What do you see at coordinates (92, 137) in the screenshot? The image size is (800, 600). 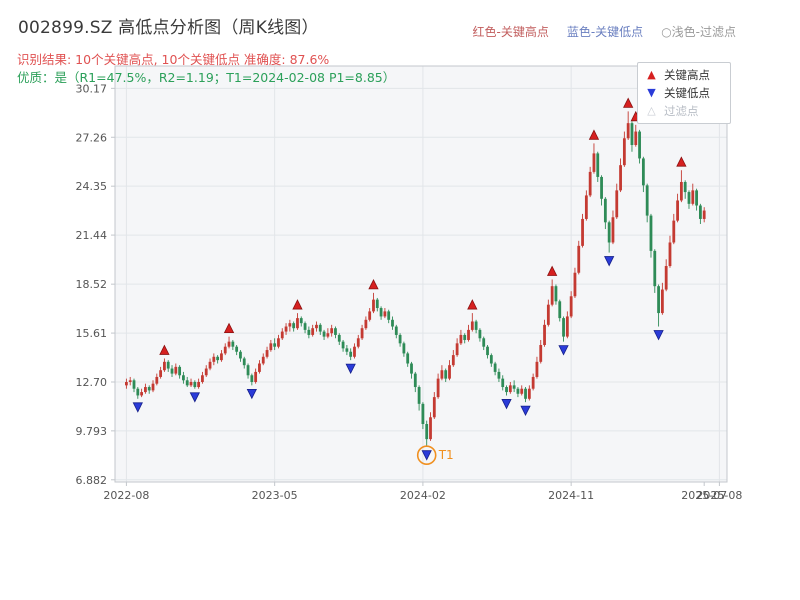 I see `y-tick-label: 27.26` at bounding box center [92, 137].